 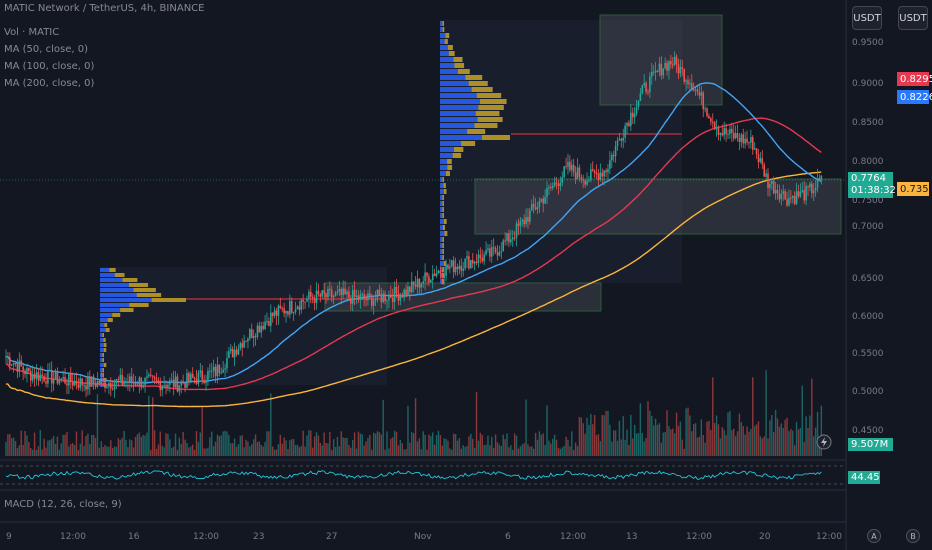 What do you see at coordinates (913, 18) in the screenshot?
I see `currency-button-2: USDT` at bounding box center [913, 18].